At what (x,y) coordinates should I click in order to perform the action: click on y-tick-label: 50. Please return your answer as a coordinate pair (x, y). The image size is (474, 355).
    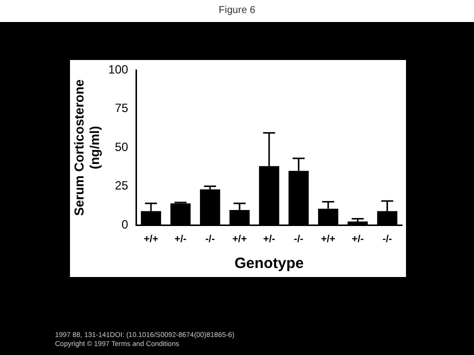
    Looking at the image, I should click on (121, 147).